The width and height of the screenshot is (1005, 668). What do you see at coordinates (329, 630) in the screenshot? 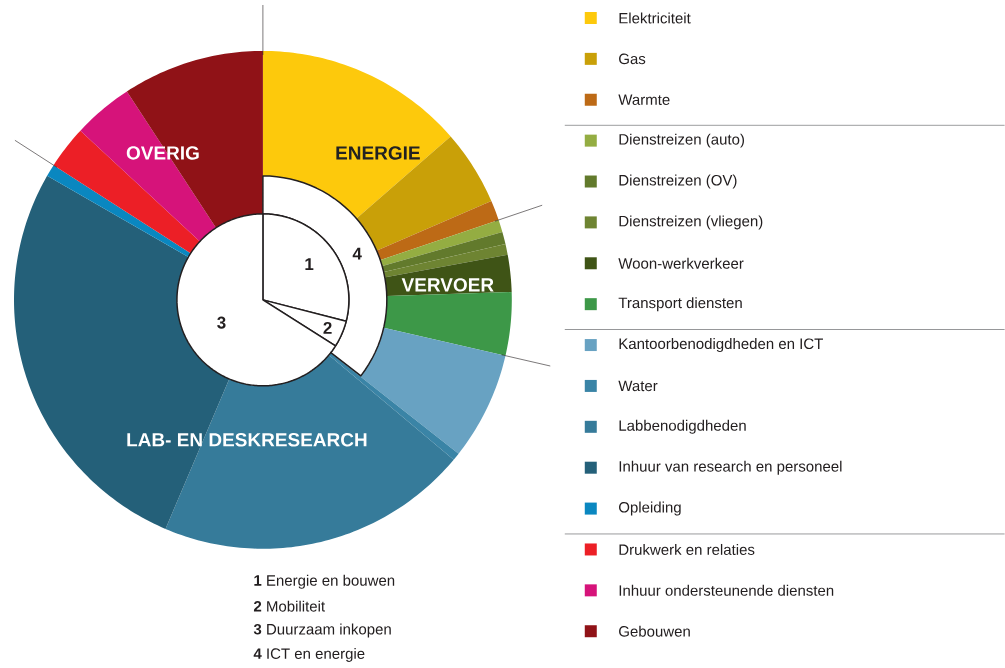
I see `text: Duurzaam inkopen` at bounding box center [329, 630].